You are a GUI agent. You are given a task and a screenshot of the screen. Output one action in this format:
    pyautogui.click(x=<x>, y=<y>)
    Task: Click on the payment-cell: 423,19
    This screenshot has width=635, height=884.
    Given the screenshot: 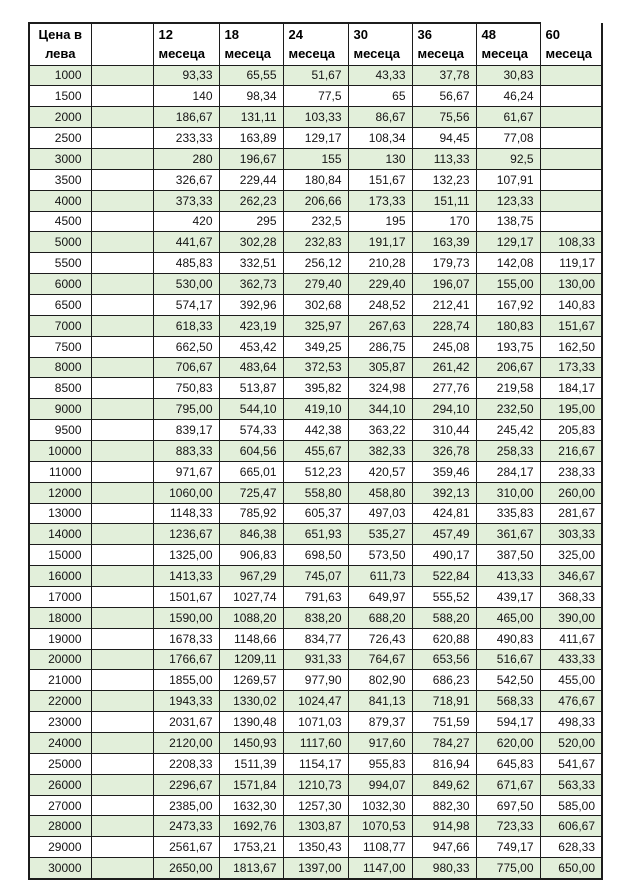 What is the action you would take?
    pyautogui.click(x=251, y=325)
    